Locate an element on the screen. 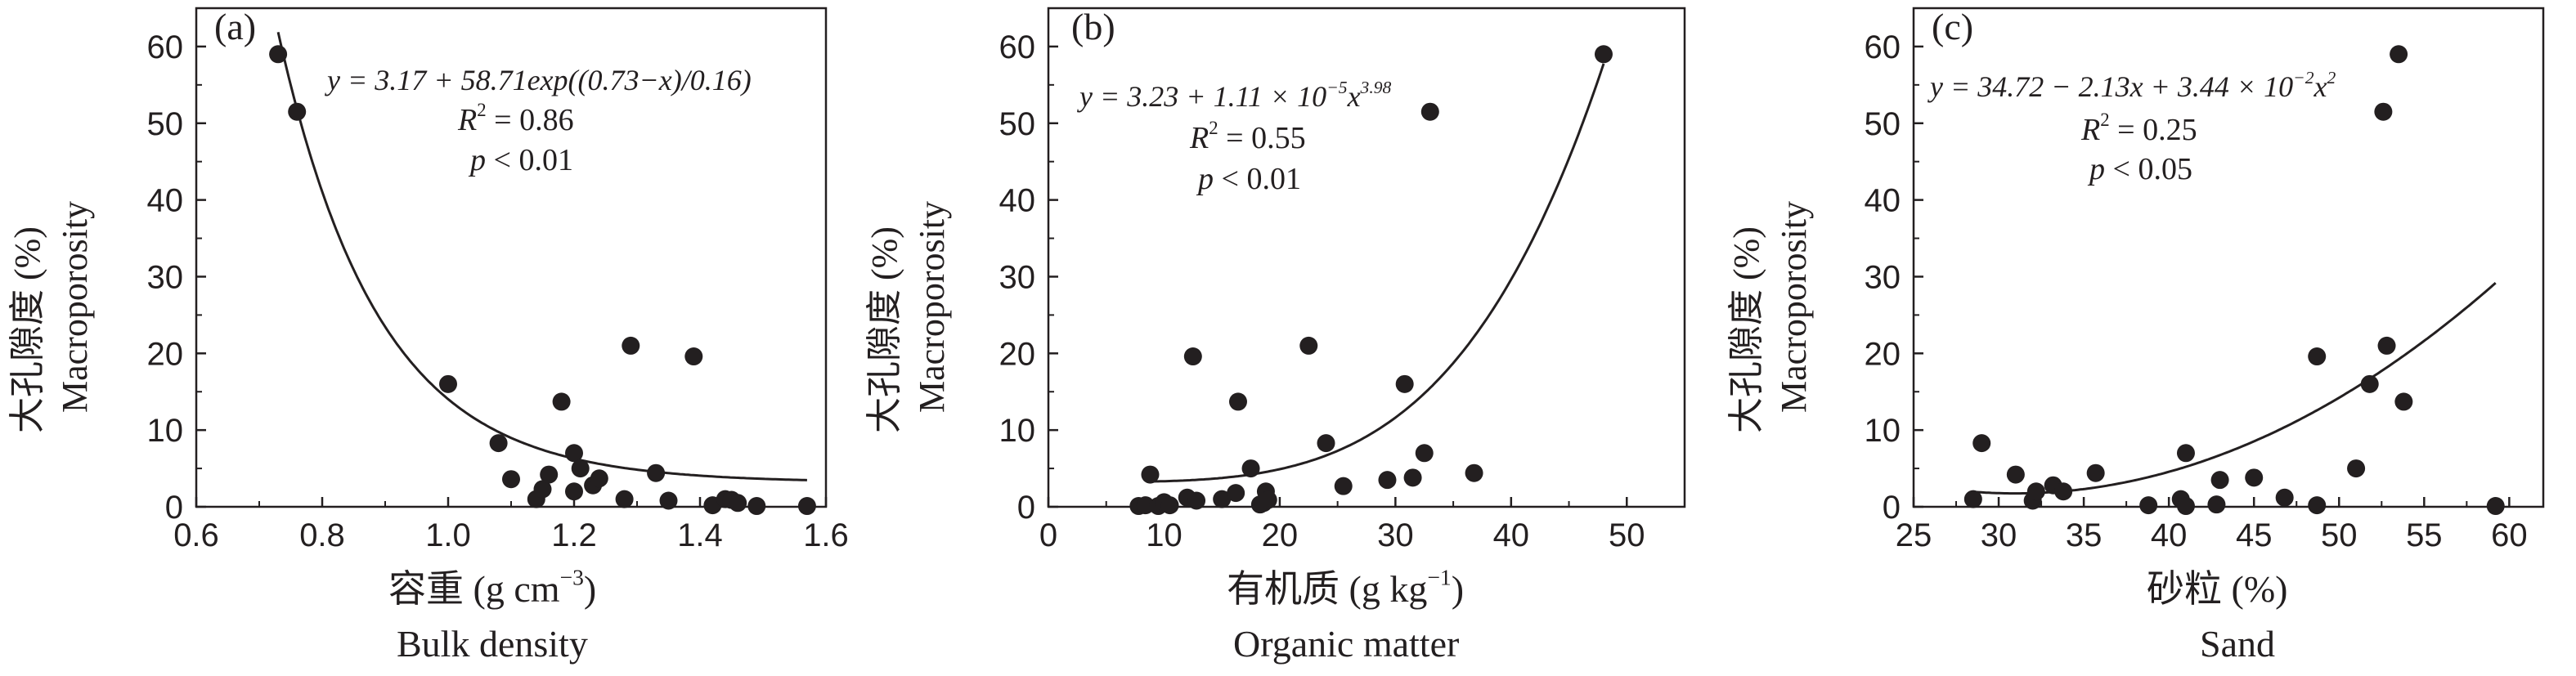 The image size is (2576, 676). r2-b: R2 = 0.55 is located at coordinates (1248, 136).